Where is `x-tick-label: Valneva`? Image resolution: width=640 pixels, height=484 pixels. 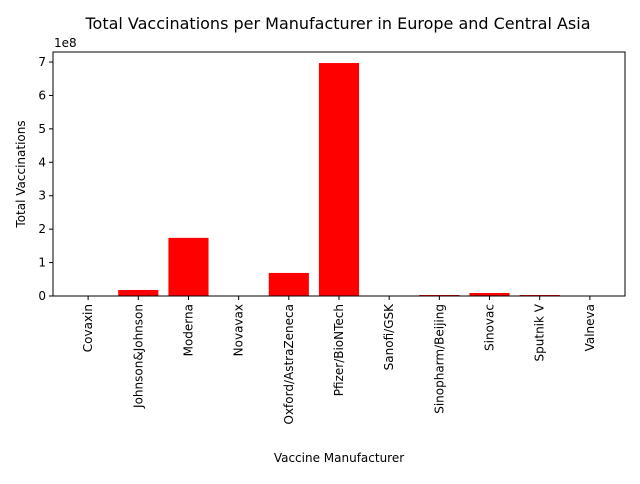
x-tick-label: Valneva is located at coordinates (590, 327).